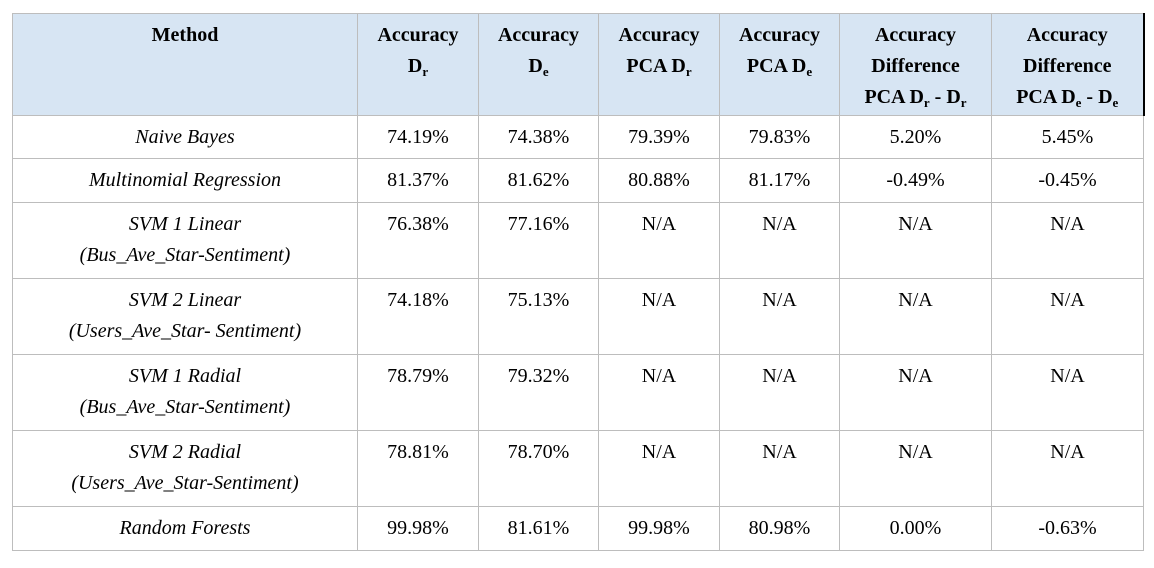  I want to click on method-cell: SVM 2 Radial (Users_Ave_Star-Sentiment), so click(185, 468).